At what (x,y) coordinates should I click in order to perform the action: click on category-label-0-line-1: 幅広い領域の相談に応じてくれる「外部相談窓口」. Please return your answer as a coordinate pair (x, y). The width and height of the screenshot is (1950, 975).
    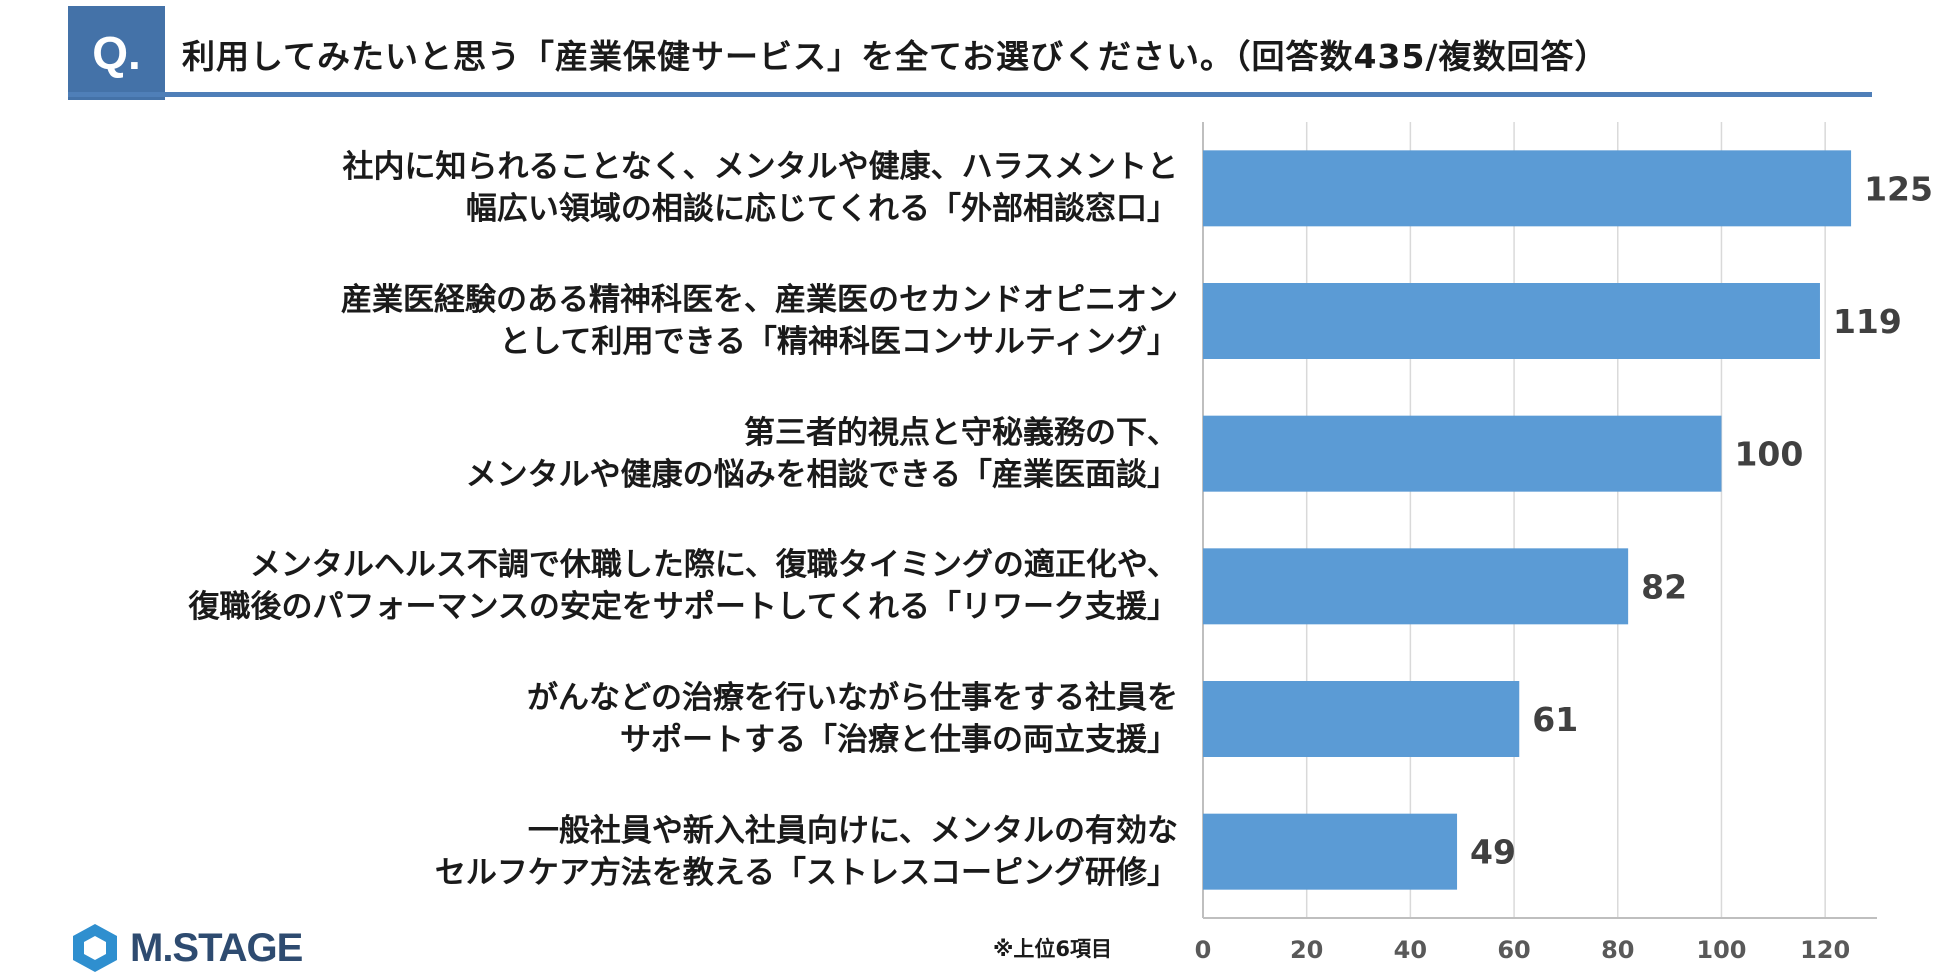
    Looking at the image, I should click on (821, 209).